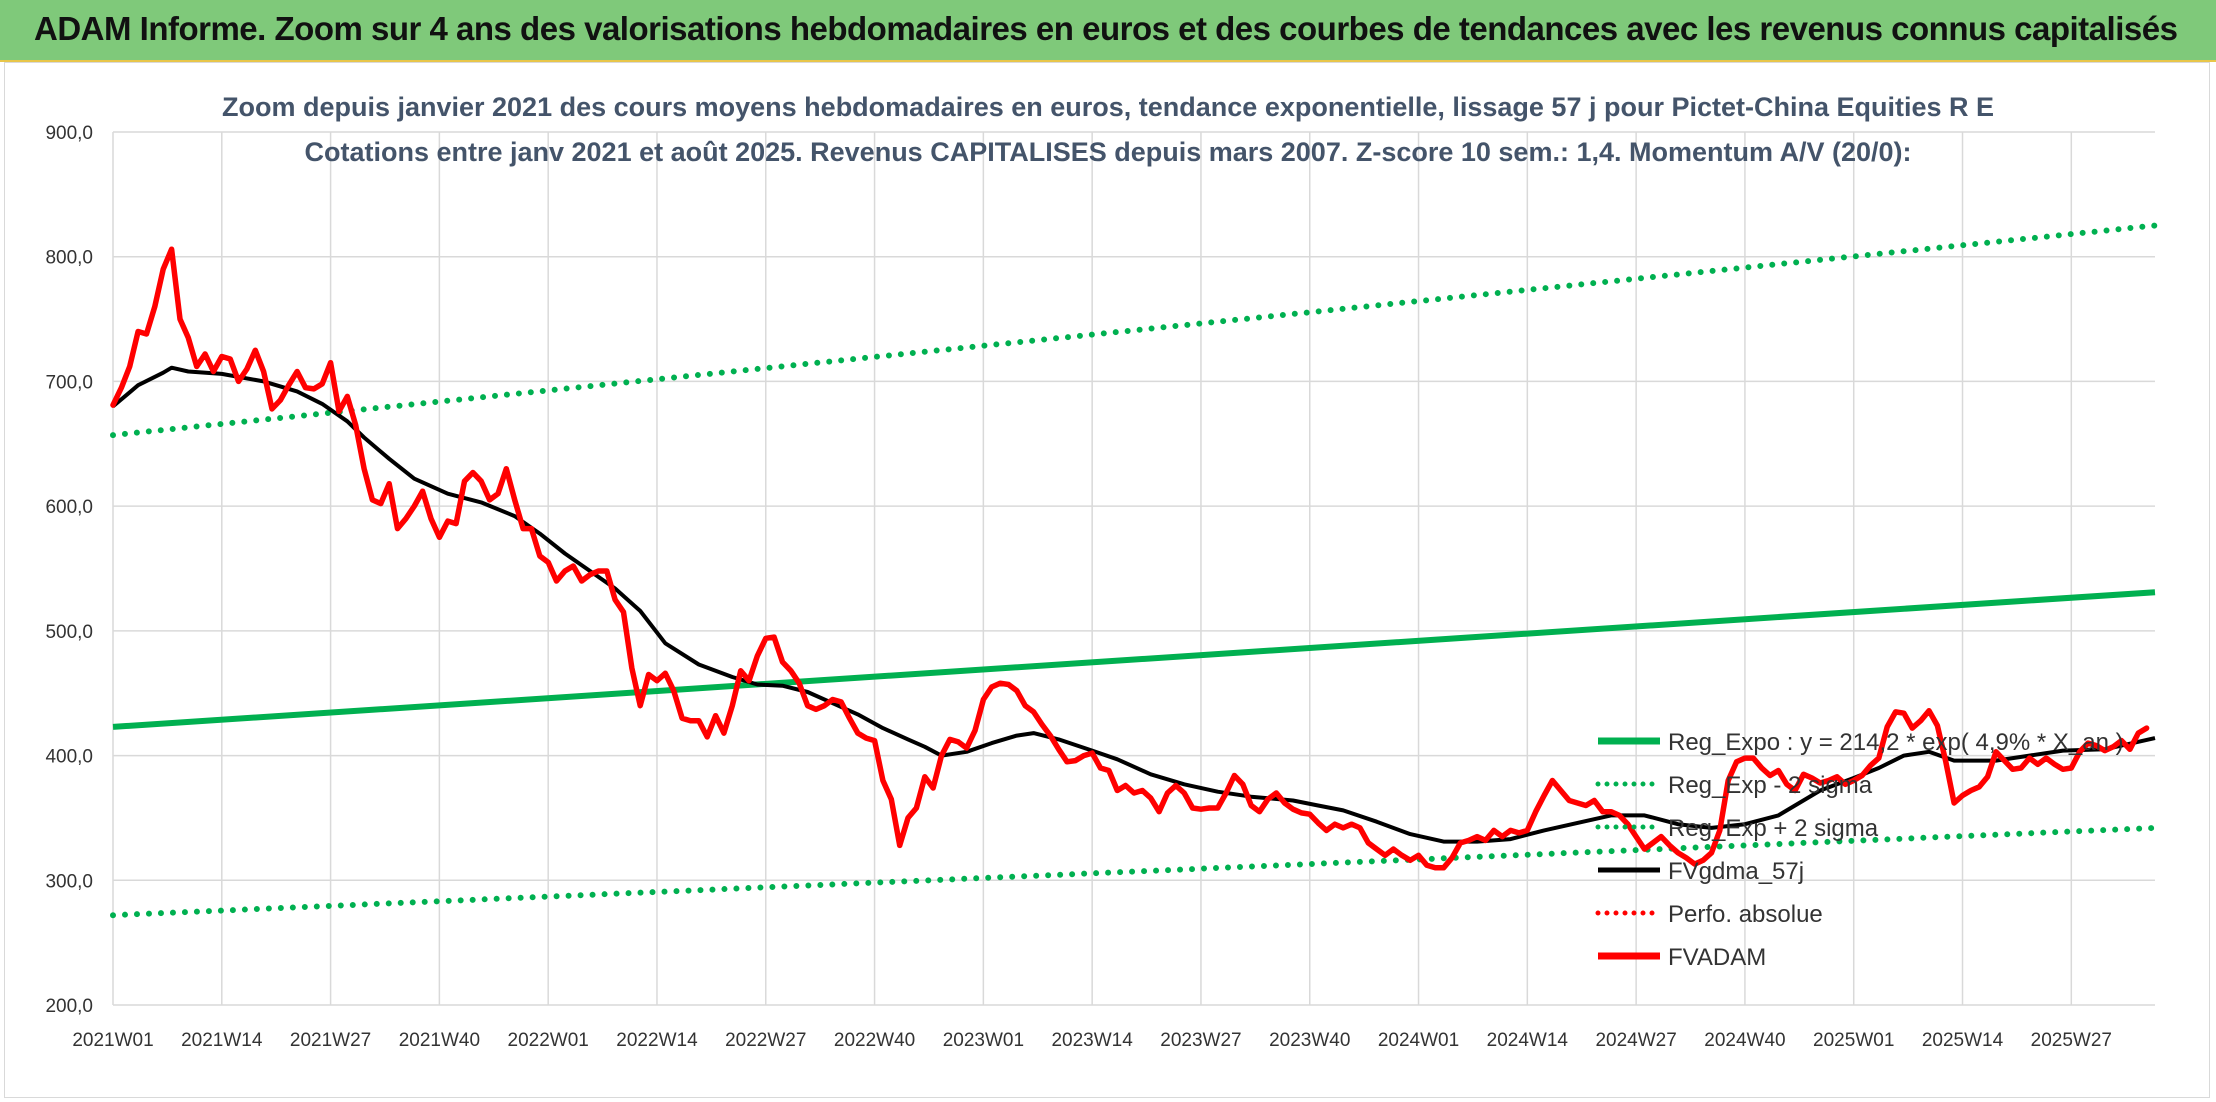 The width and height of the screenshot is (2216, 1102). I want to click on x-tick-label: 2021W27, so click(330, 1040).